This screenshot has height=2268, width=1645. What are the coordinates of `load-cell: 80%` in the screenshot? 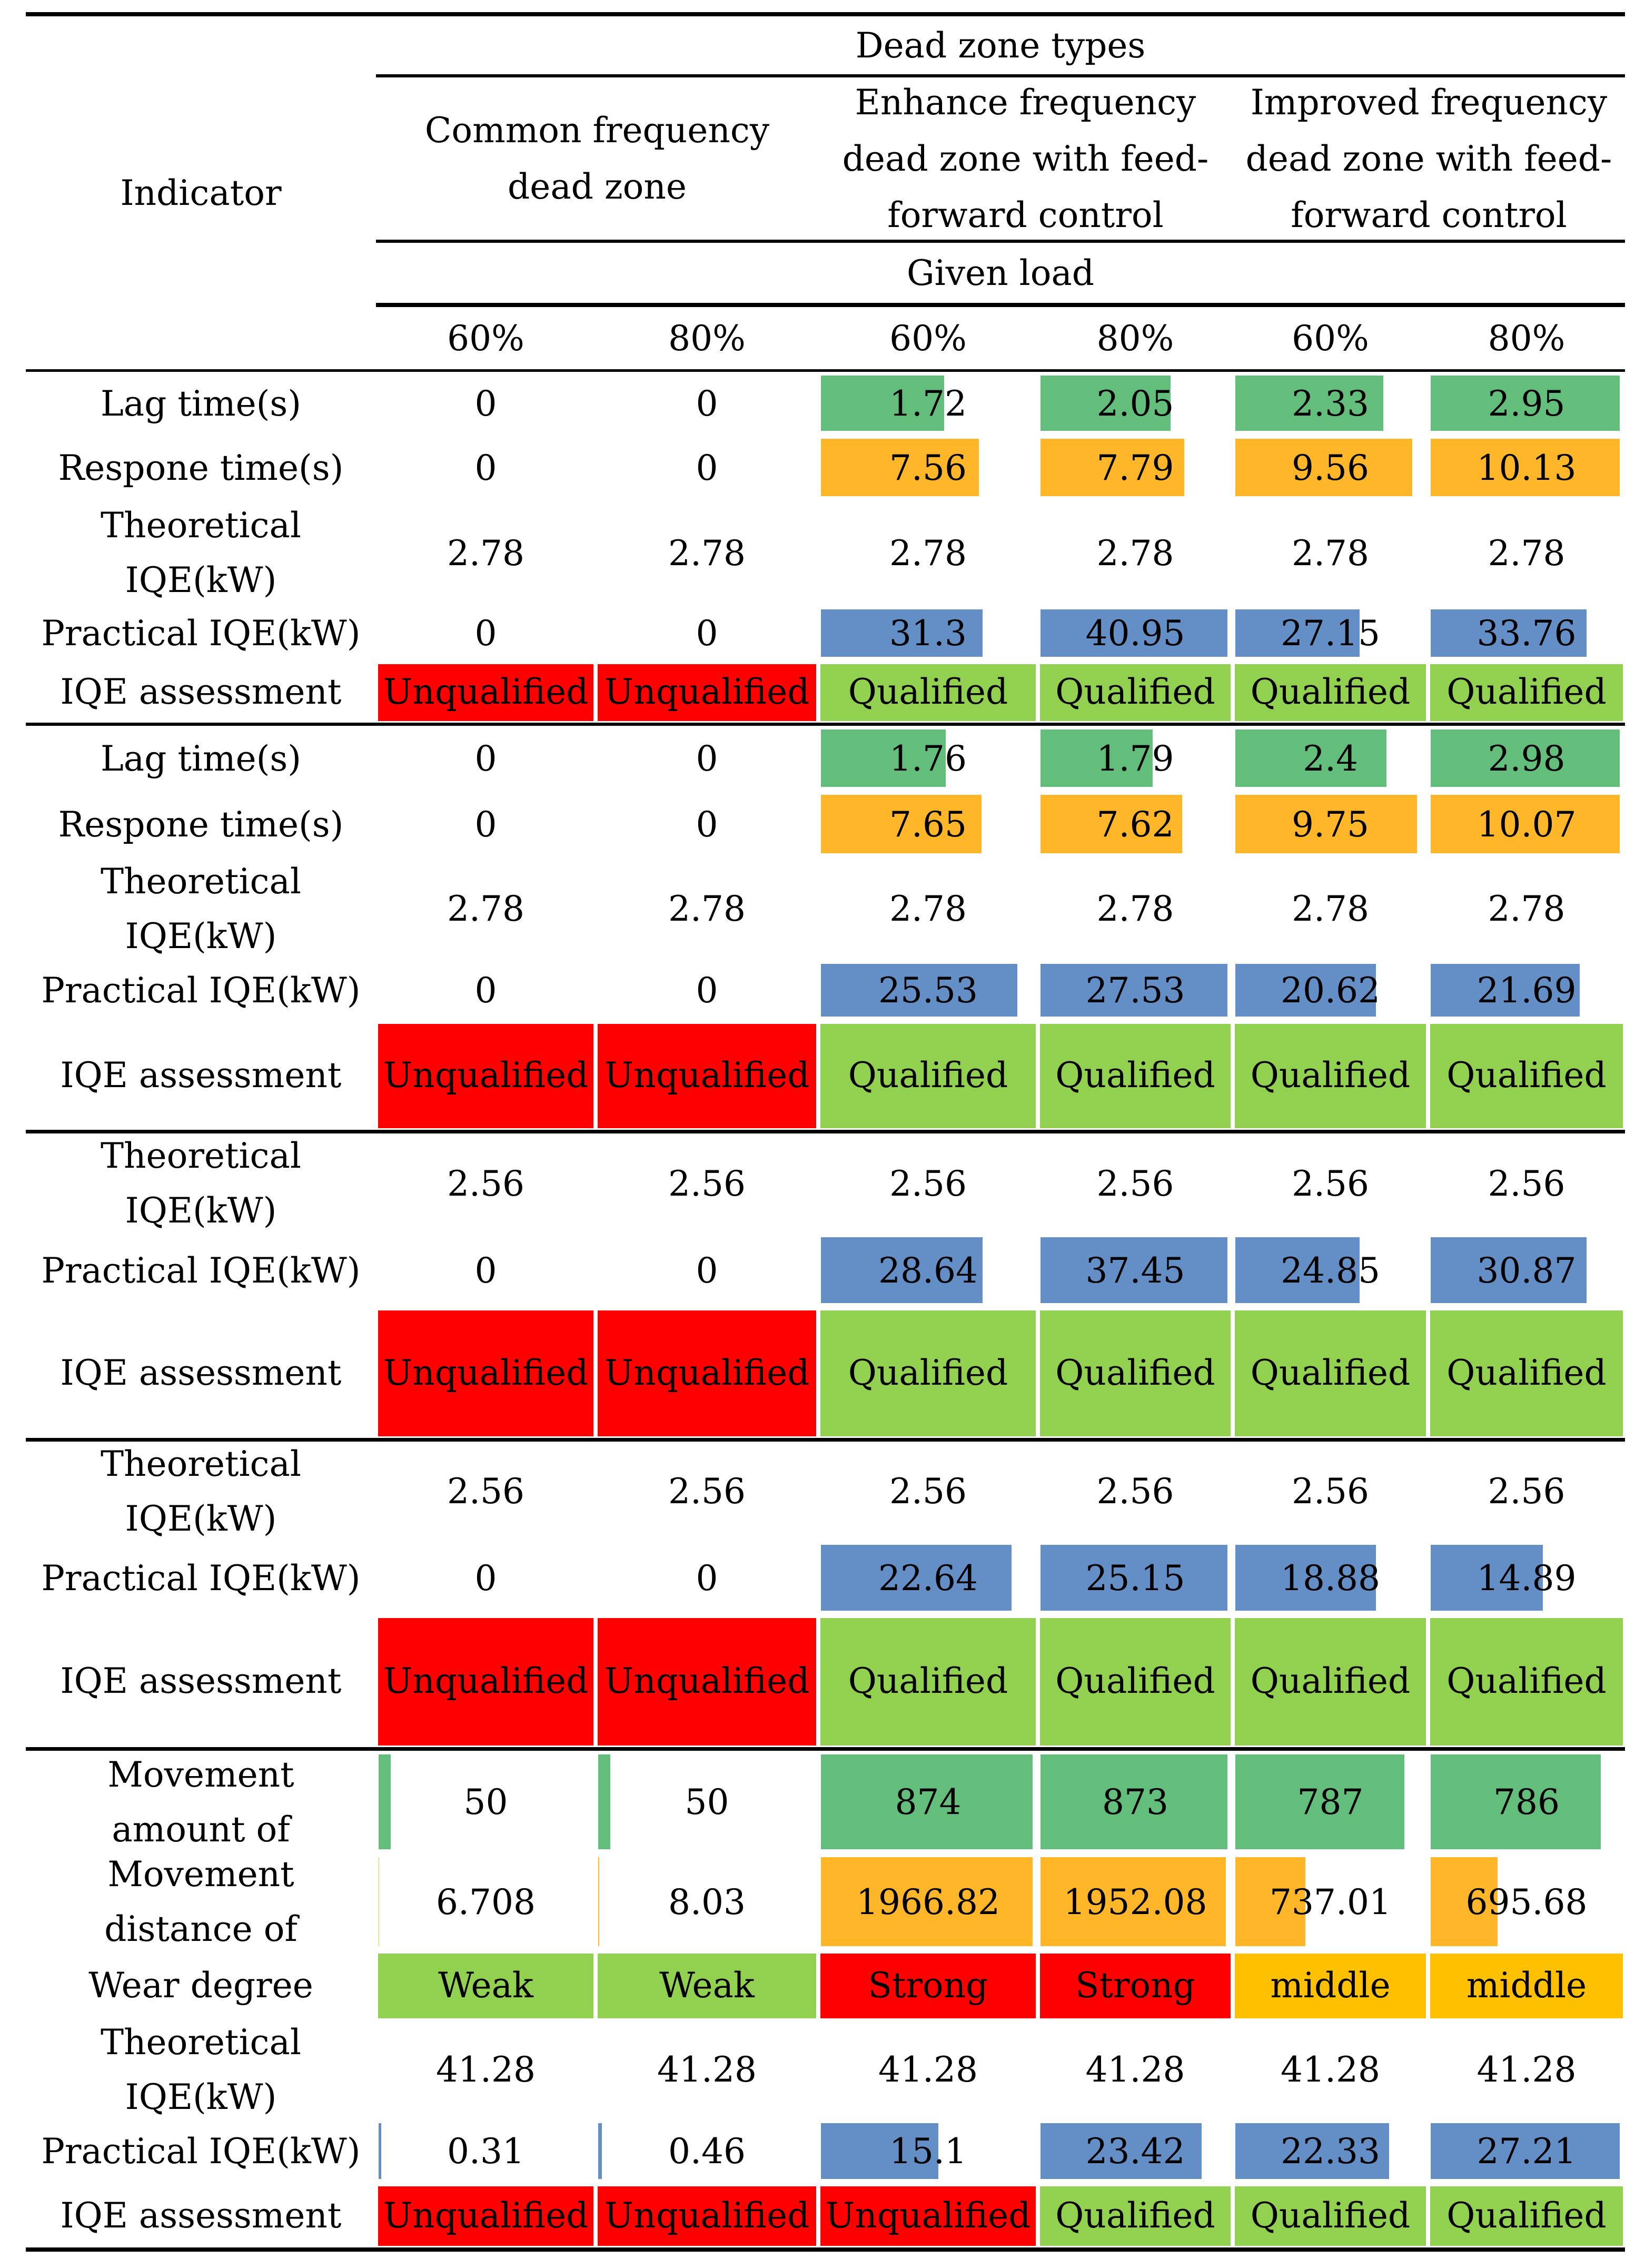 It's located at (1135, 339).